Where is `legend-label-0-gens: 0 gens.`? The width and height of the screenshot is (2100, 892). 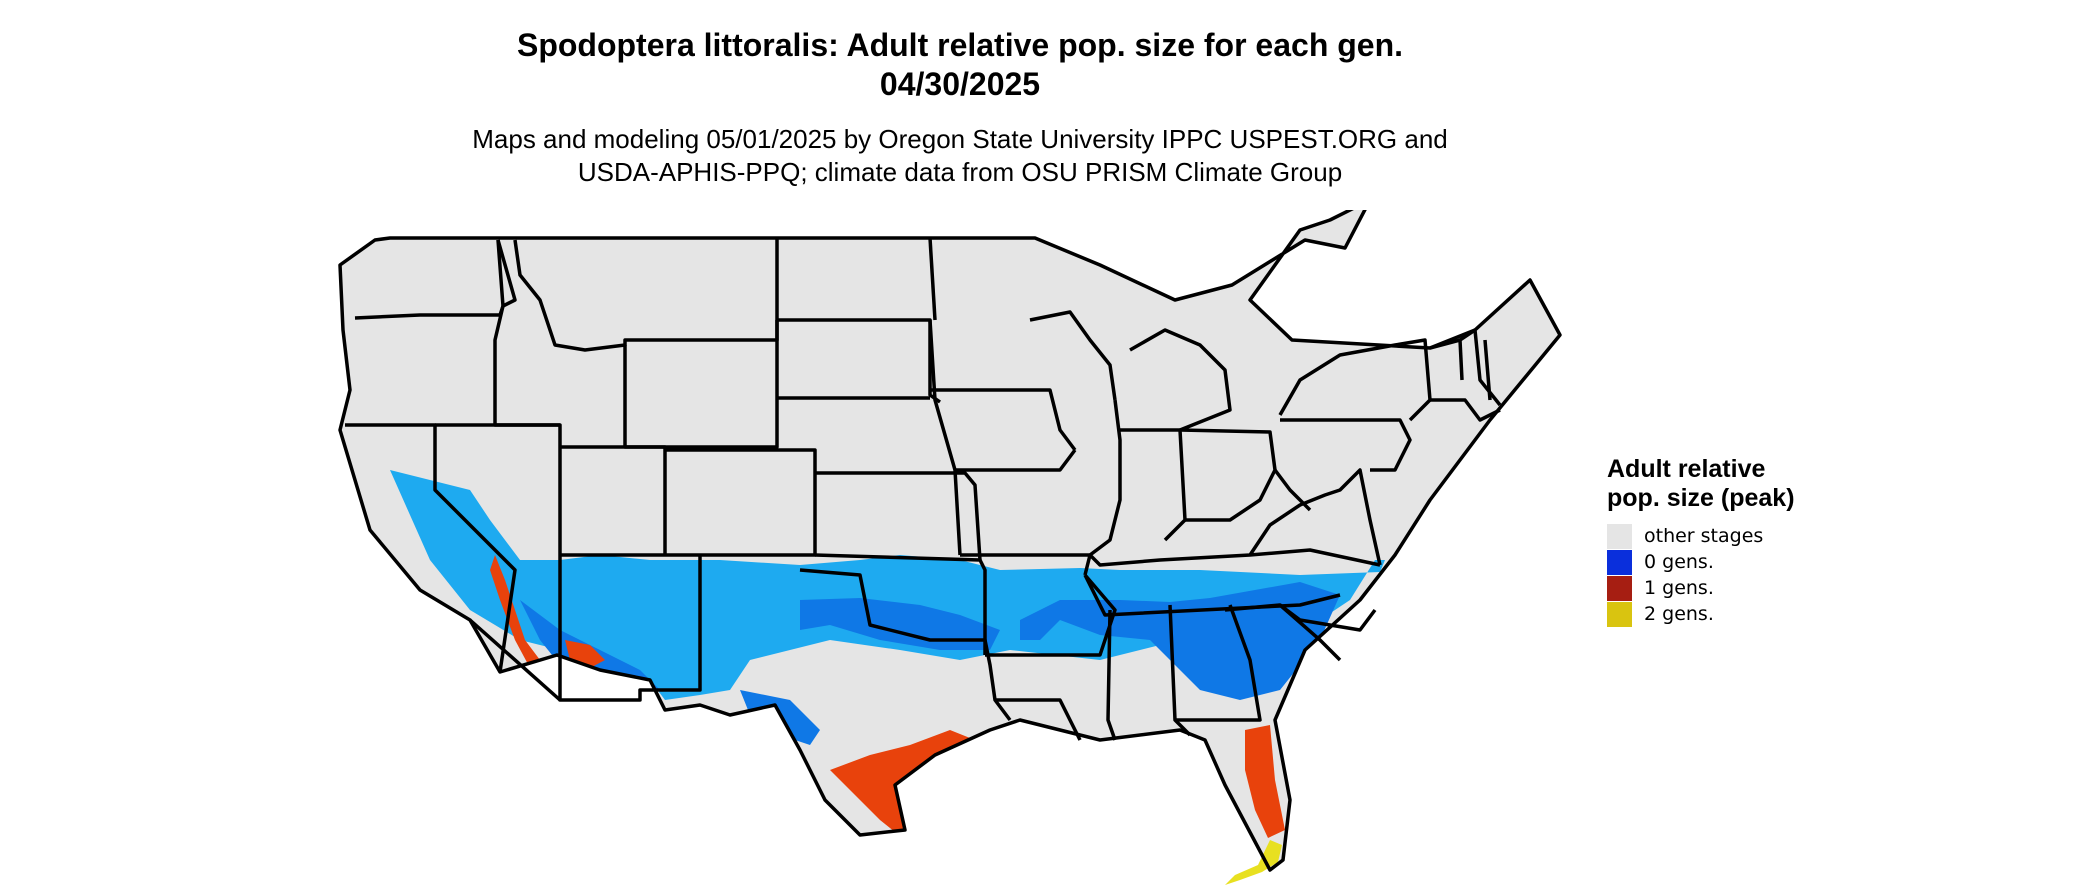 legend-label-0-gens: 0 gens. is located at coordinates (1679, 562).